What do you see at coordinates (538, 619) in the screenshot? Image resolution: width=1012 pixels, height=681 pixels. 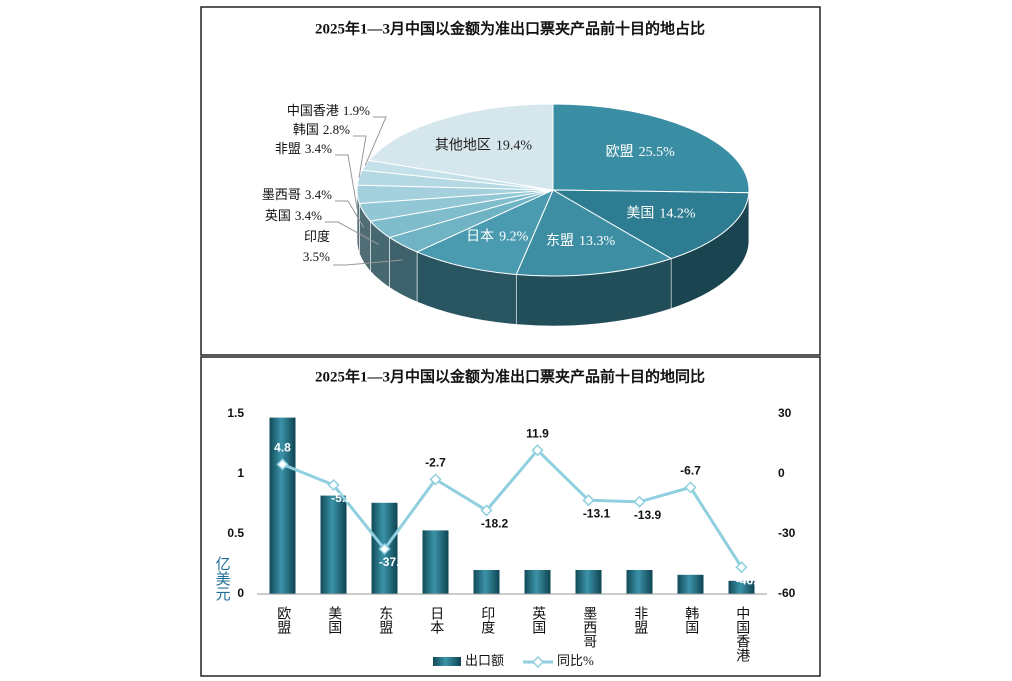 I see `x-tick-label: 英国` at bounding box center [538, 619].